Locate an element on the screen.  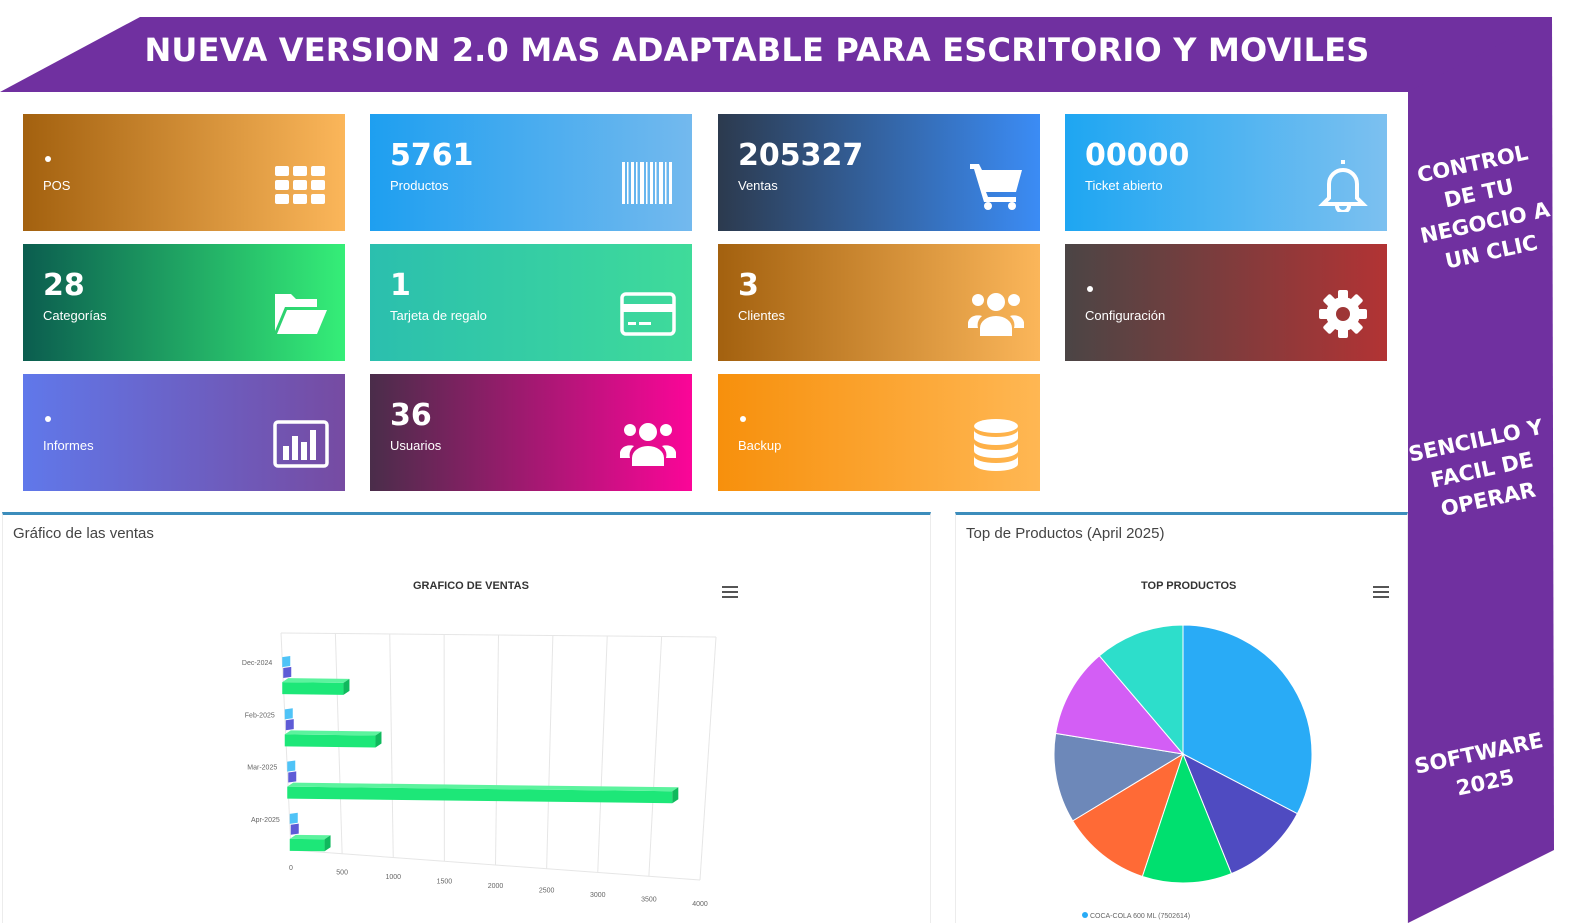
y-tick-label: Apr-2025 is located at coordinates (265, 820).